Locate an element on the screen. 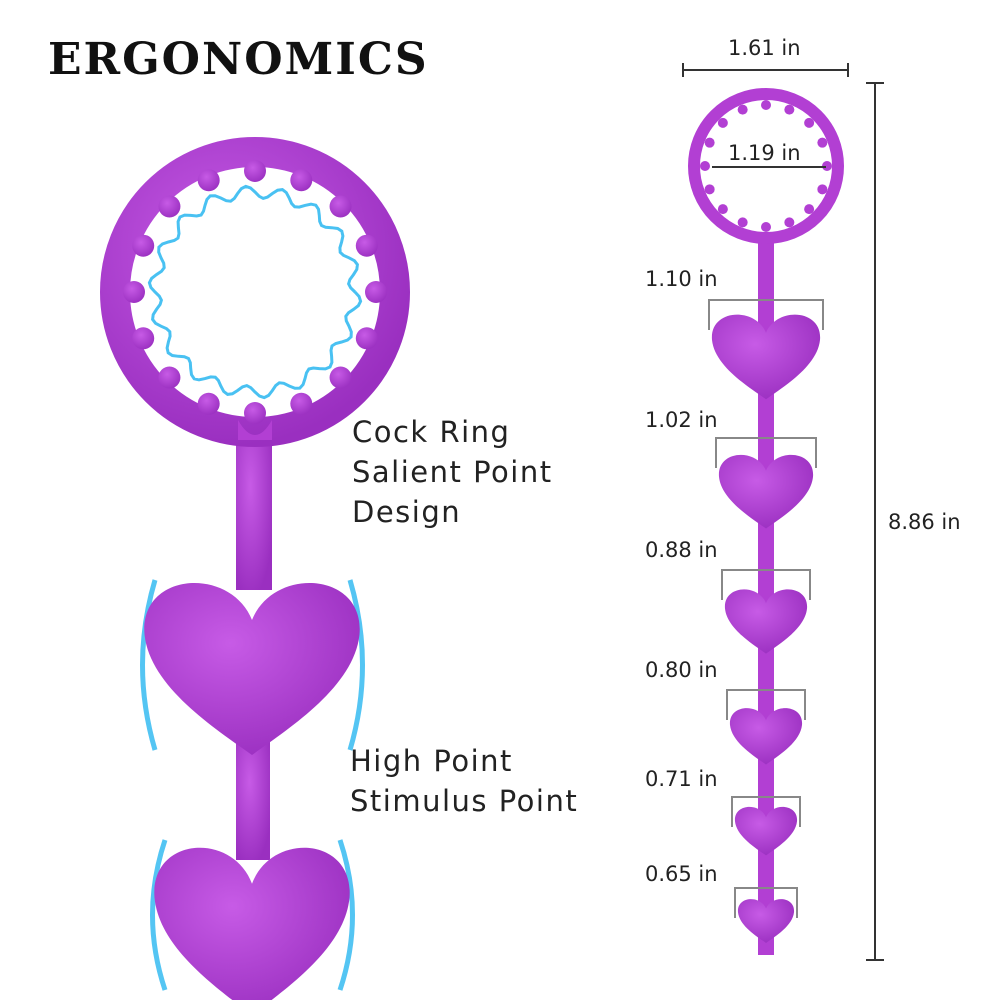  feature-line: Stimulus Point is located at coordinates (464, 801).